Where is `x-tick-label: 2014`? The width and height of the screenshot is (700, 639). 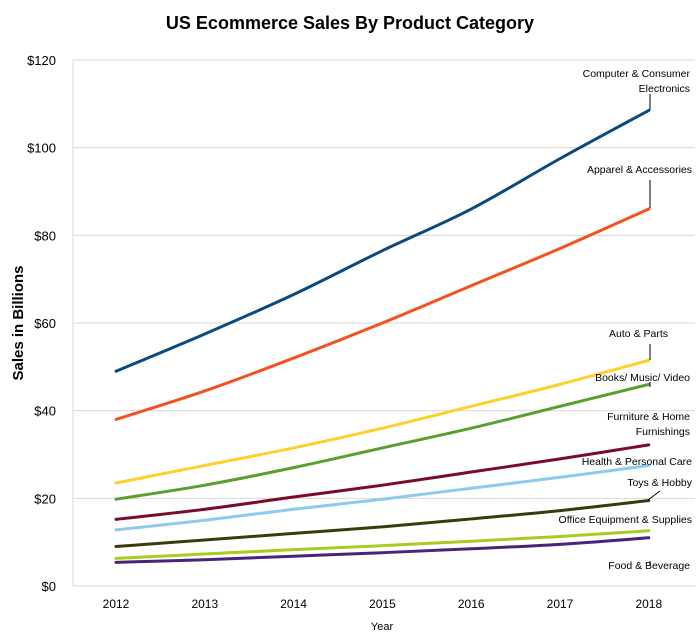 x-tick-label: 2014 is located at coordinates (293, 604).